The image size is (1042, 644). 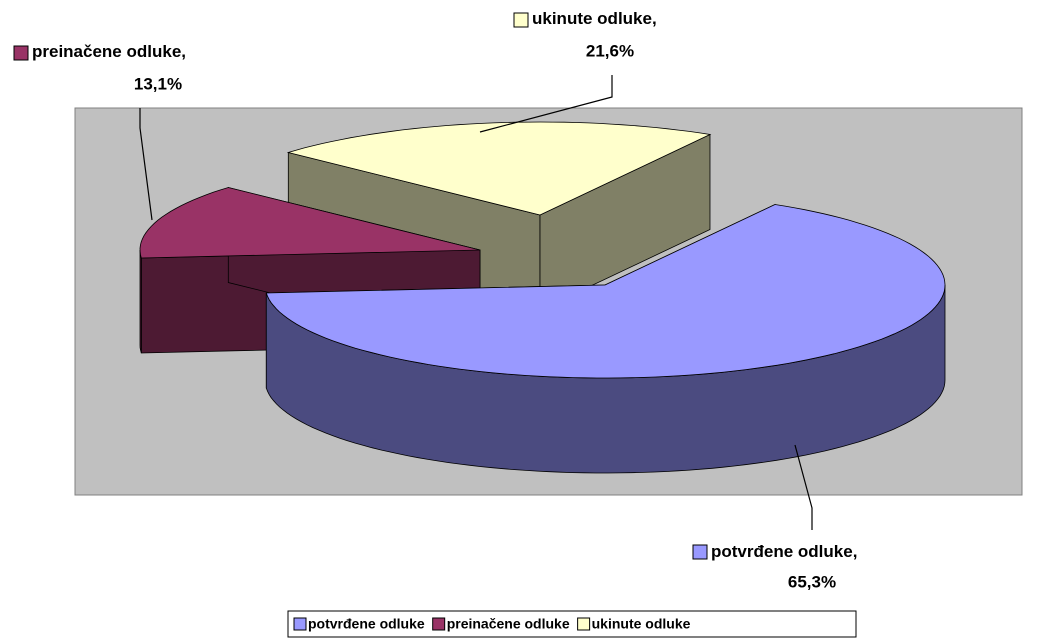 What do you see at coordinates (508, 624) in the screenshot?
I see `legend-label: preinačene odluke` at bounding box center [508, 624].